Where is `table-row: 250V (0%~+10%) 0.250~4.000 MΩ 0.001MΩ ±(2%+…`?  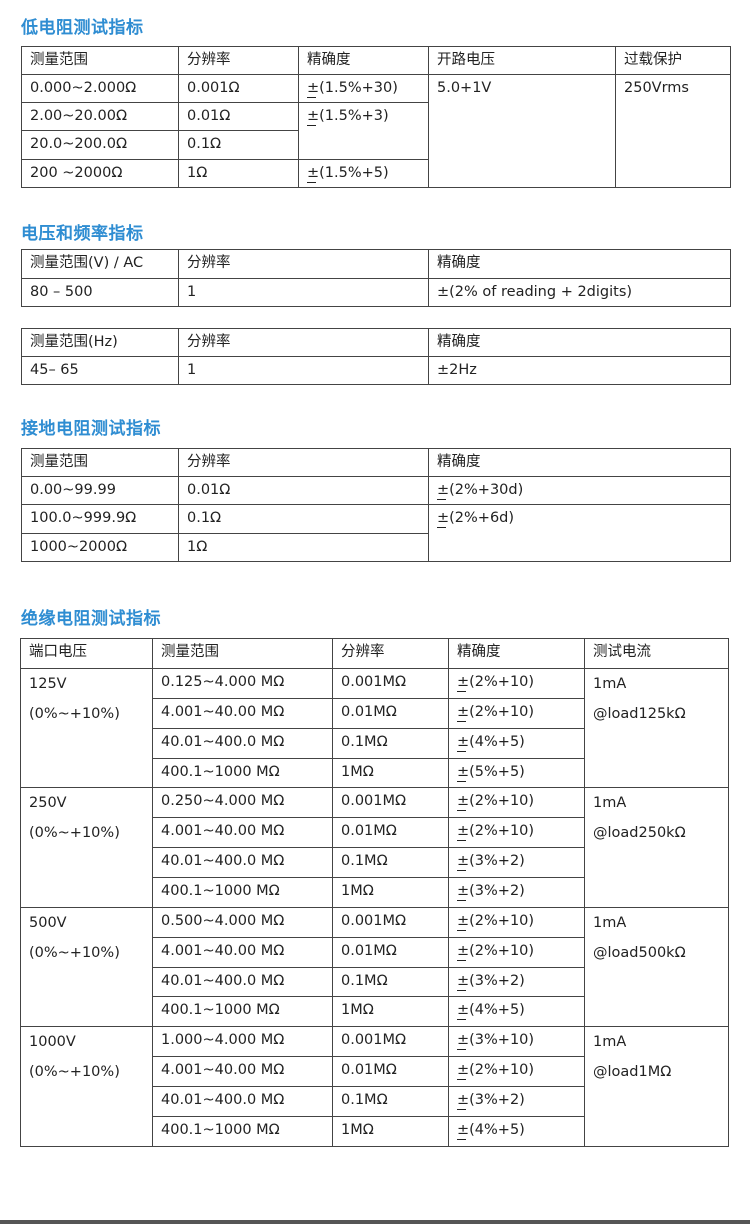
table-row: 250V (0%~+10%) 0.250~4.000 MΩ 0.001MΩ ±(2%+… is located at coordinates (374, 847).